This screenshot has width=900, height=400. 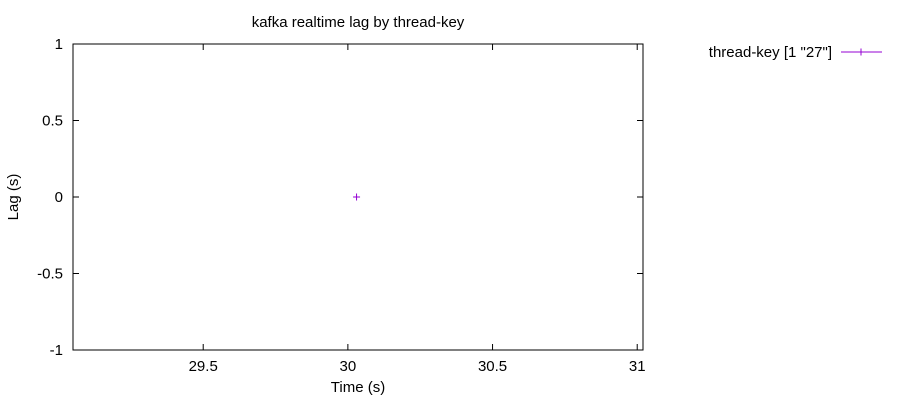 I want to click on series-layer, so click(x=357, y=197).